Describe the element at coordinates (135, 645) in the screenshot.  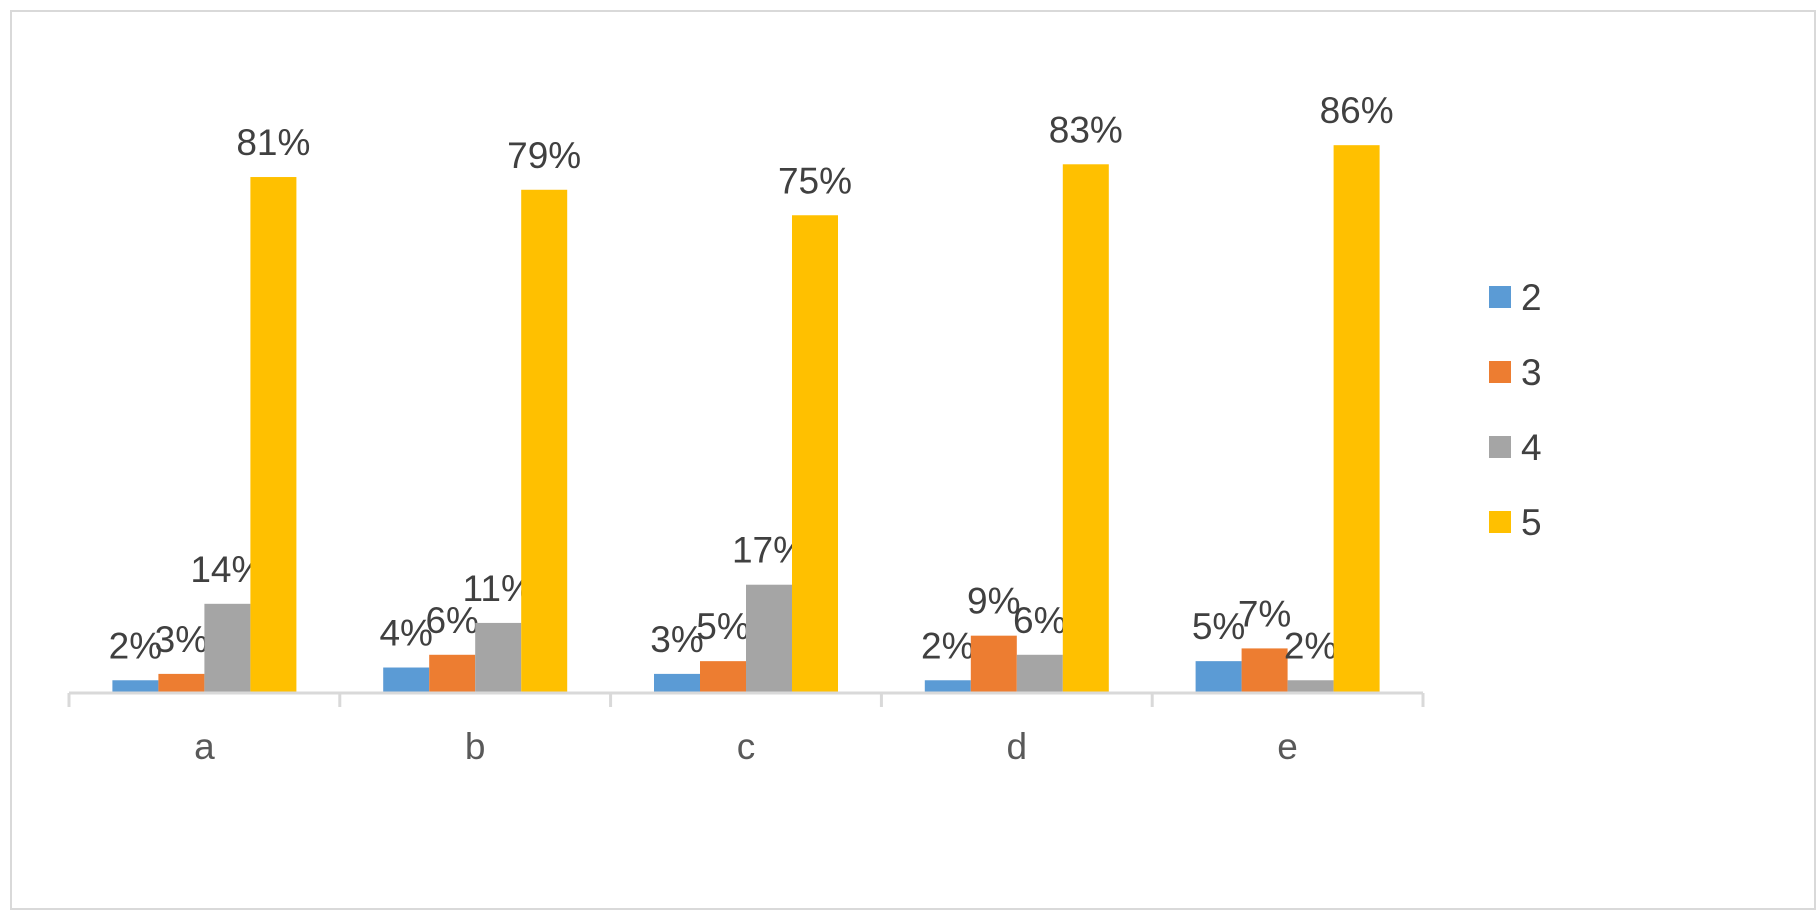
I see `data-label-a-series-2: 2%` at that location.